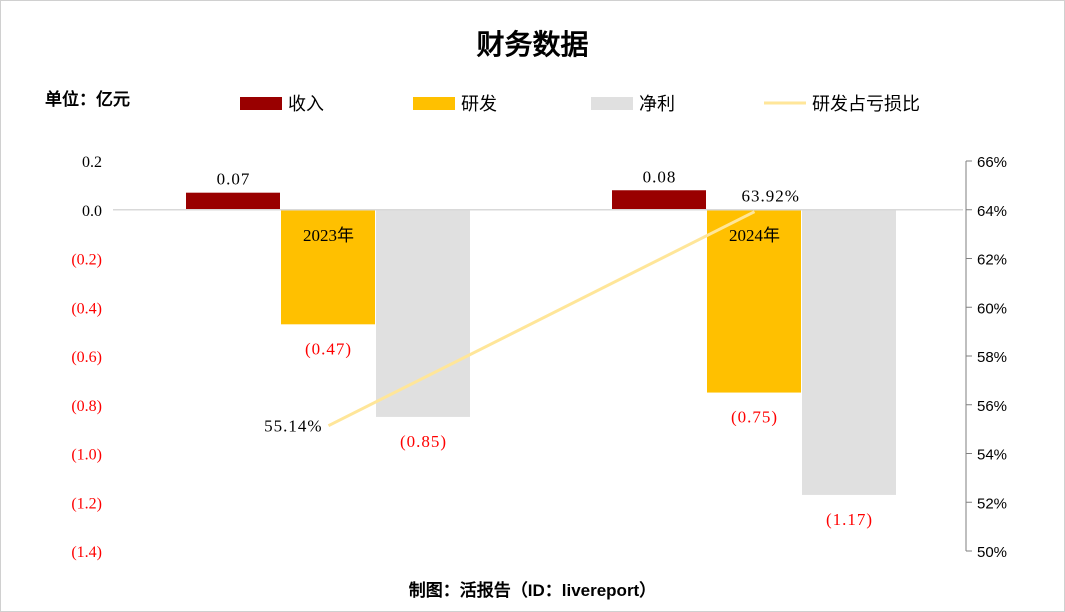 The width and height of the screenshot is (1065, 612). What do you see at coordinates (657, 104) in the screenshot?
I see `legend-label: 净利` at bounding box center [657, 104].